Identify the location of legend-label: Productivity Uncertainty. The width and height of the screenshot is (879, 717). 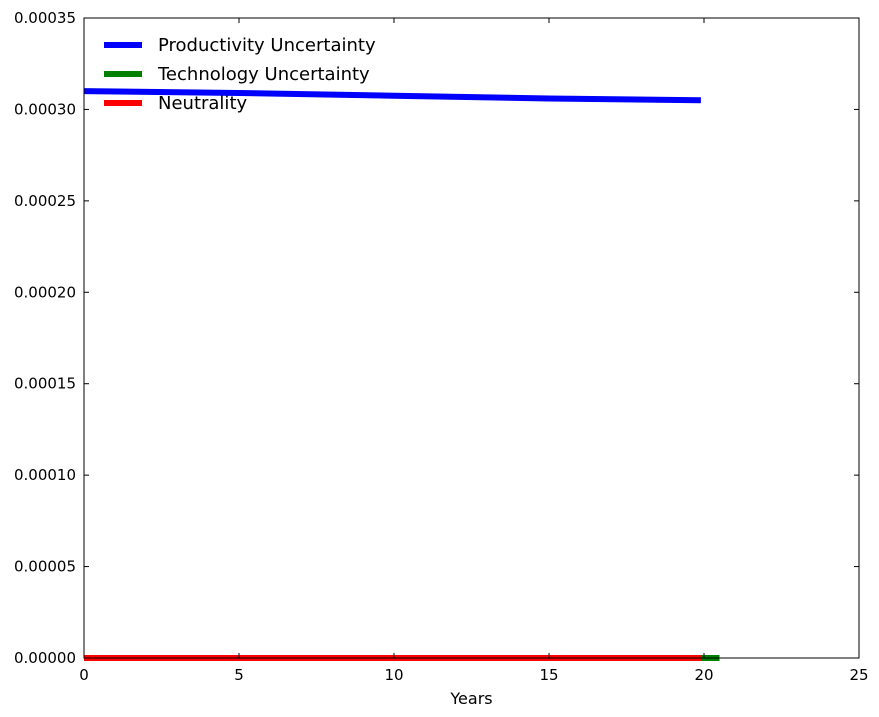
(267, 45).